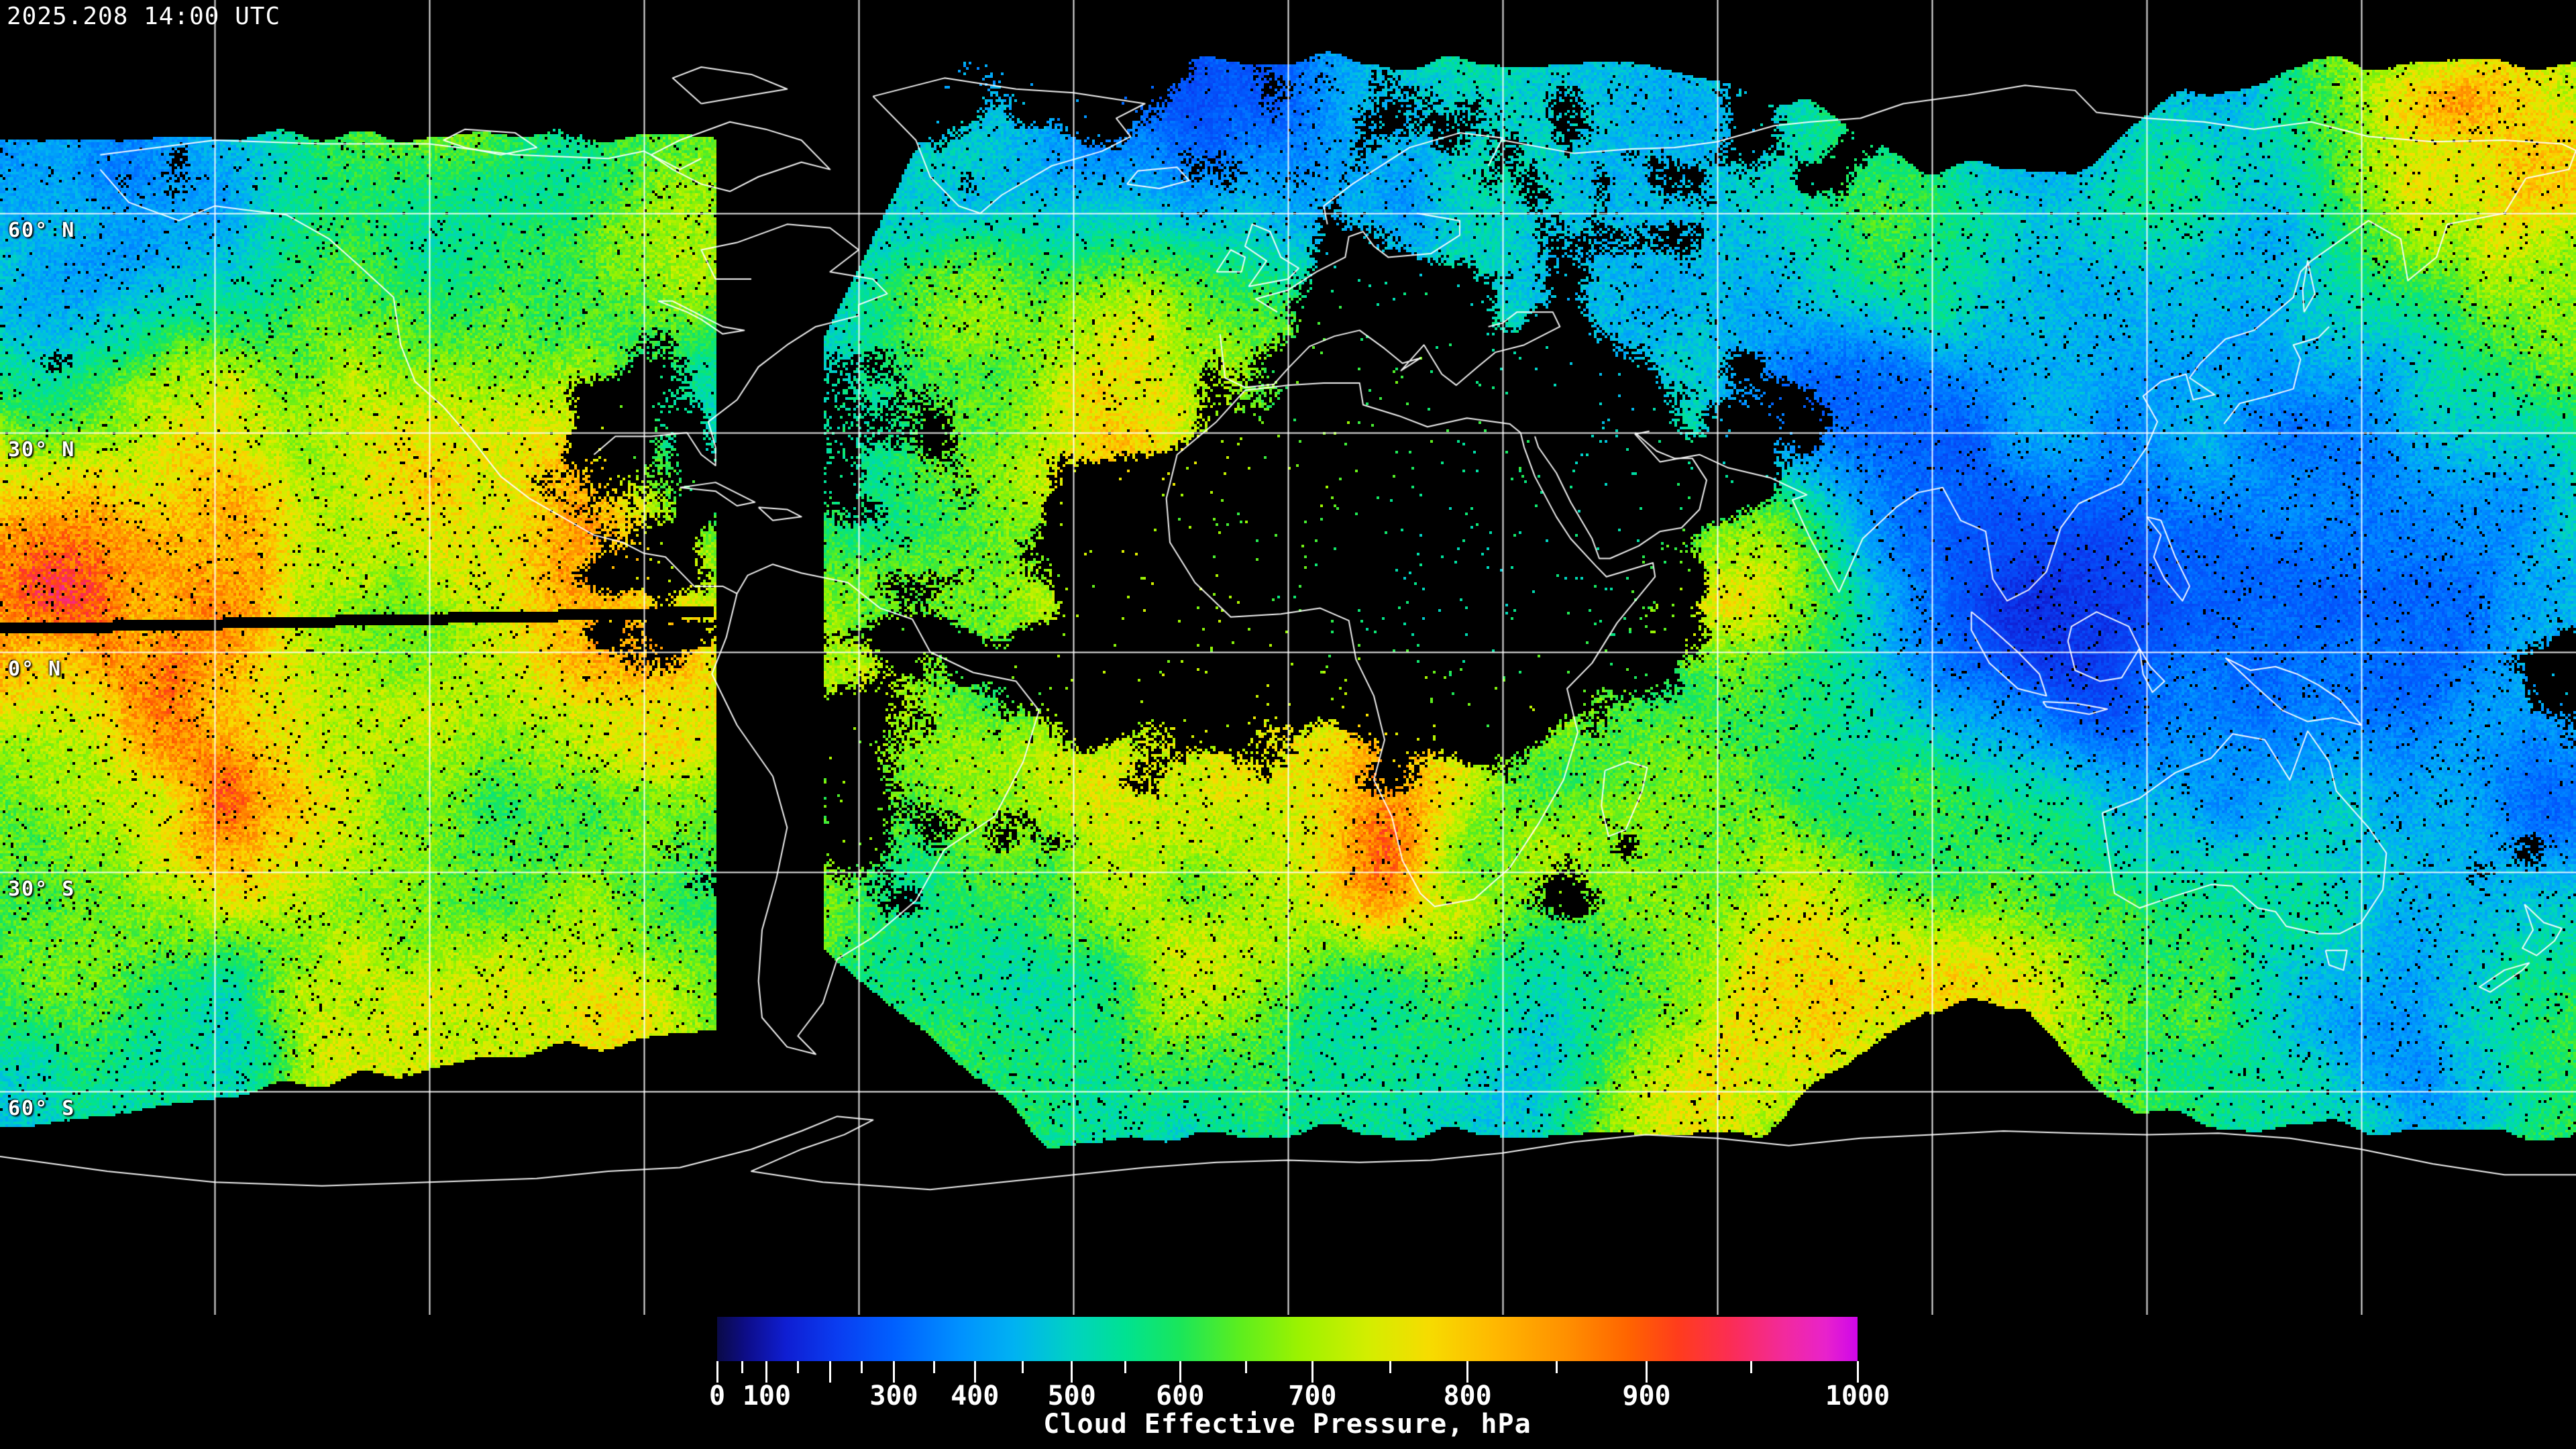 Image resolution: width=2576 pixels, height=1449 pixels. What do you see at coordinates (975, 1396) in the screenshot?
I see `colorbar-tick-label: 400` at bounding box center [975, 1396].